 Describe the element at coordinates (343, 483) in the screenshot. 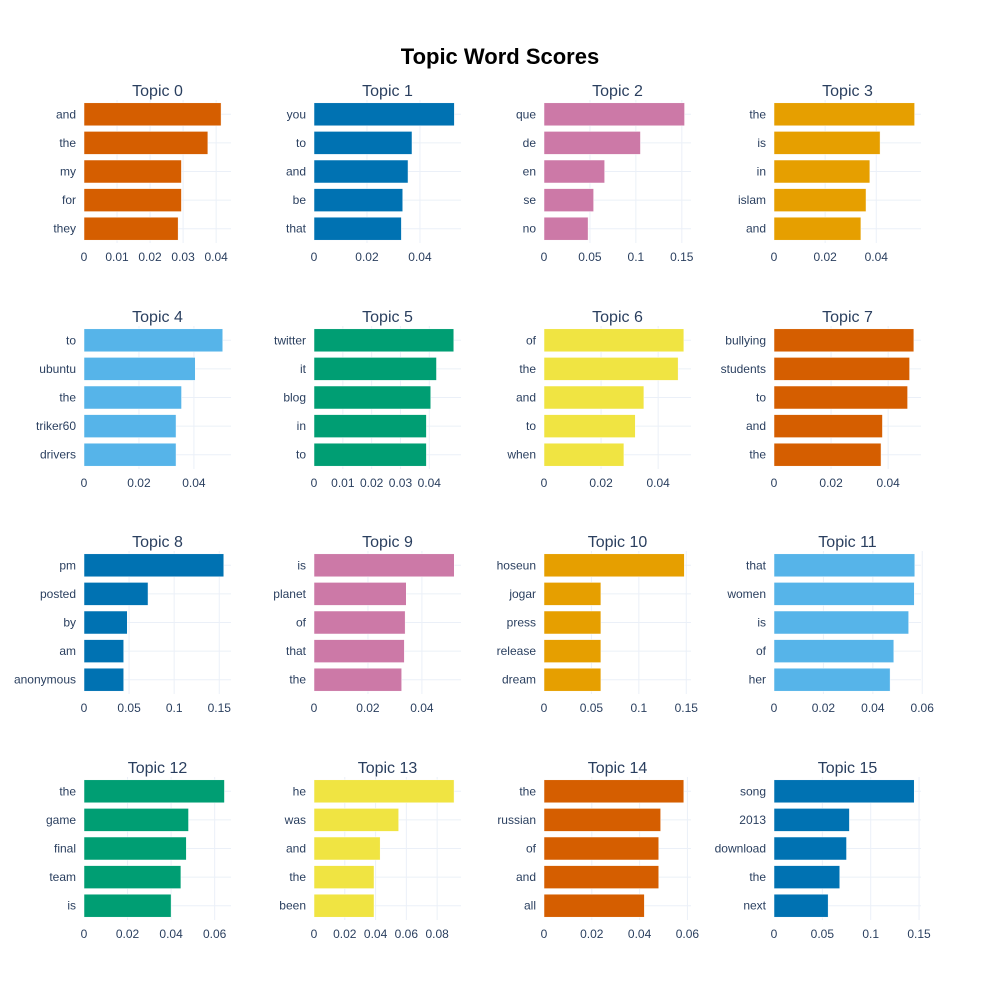

I see `x-tick-label: 0.01` at that location.